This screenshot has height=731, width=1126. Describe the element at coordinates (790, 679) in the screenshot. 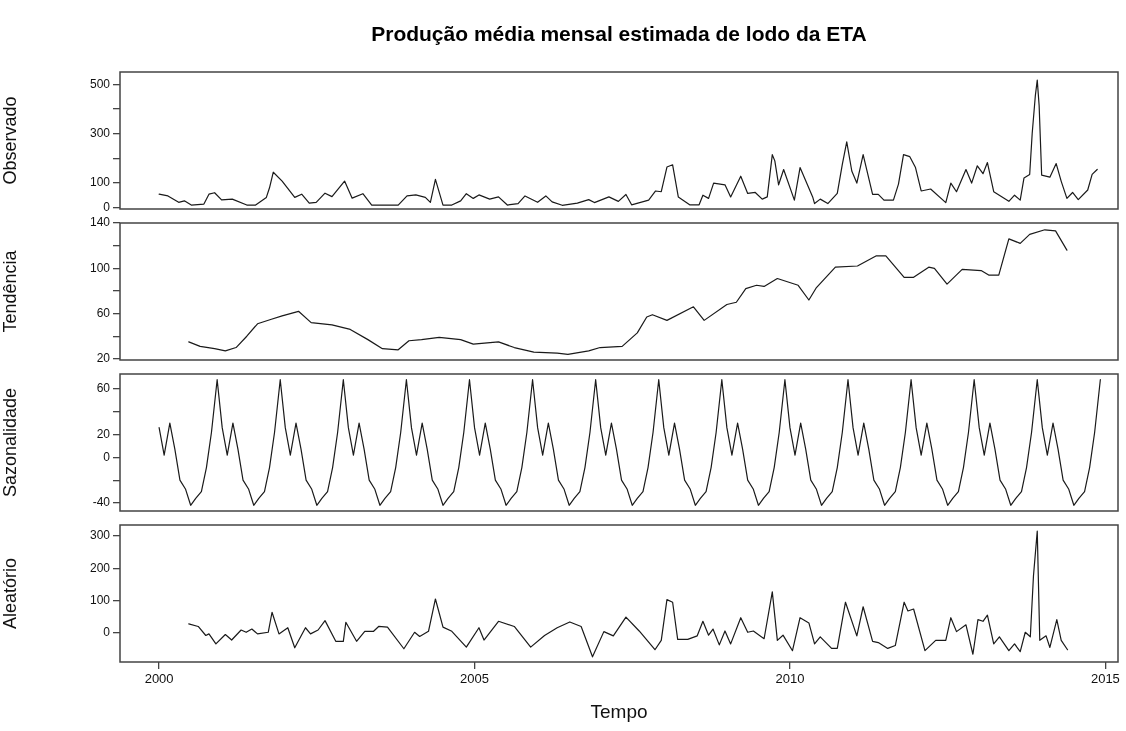

I see `x-tick-label: 2010` at that location.